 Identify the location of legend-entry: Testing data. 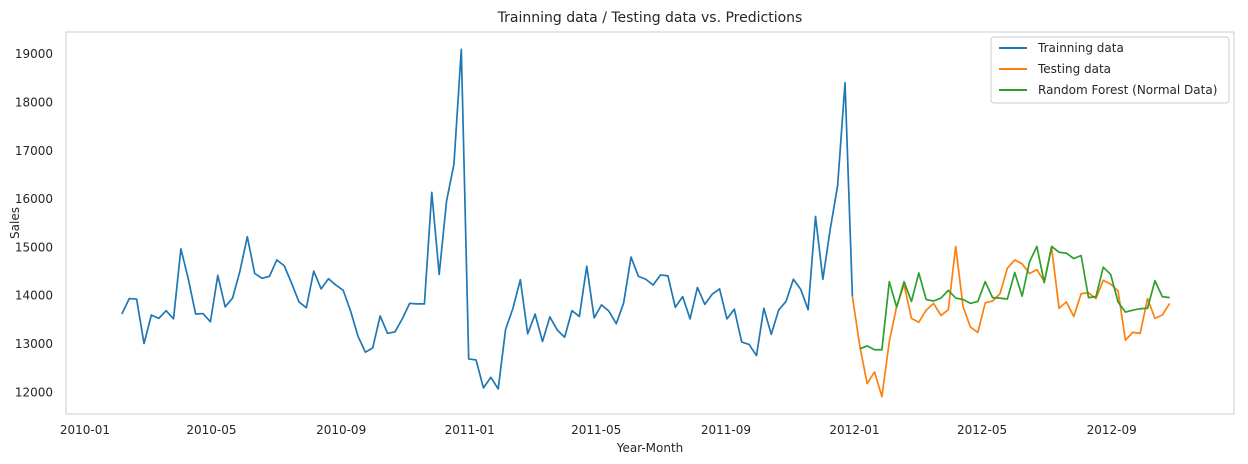
(1074, 69).